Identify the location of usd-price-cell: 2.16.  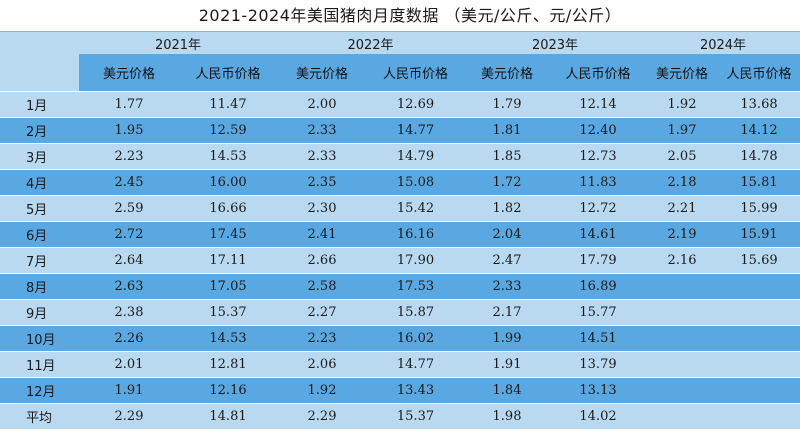
(682, 260).